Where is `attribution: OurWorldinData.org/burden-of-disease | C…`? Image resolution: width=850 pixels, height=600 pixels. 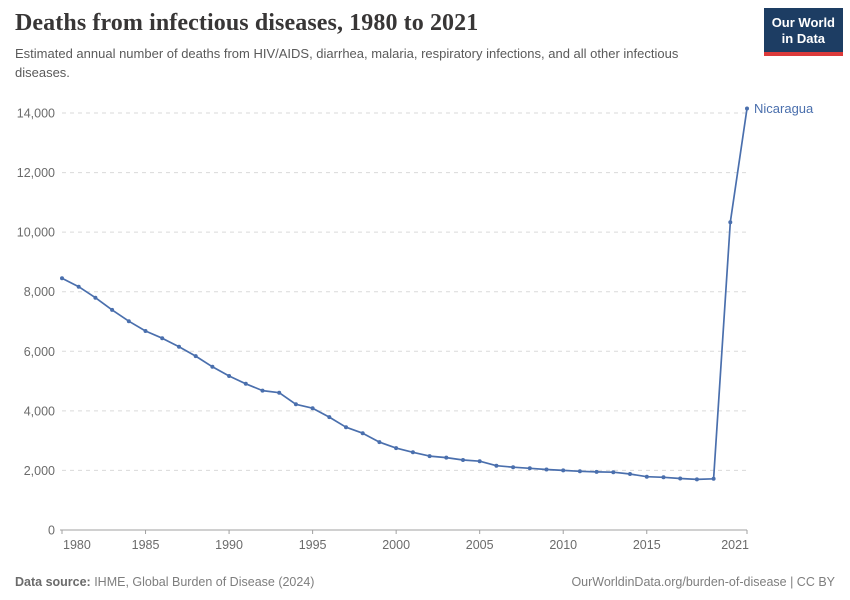
attribution: OurWorldinData.org/burden-of-disease | C… is located at coordinates (703, 582).